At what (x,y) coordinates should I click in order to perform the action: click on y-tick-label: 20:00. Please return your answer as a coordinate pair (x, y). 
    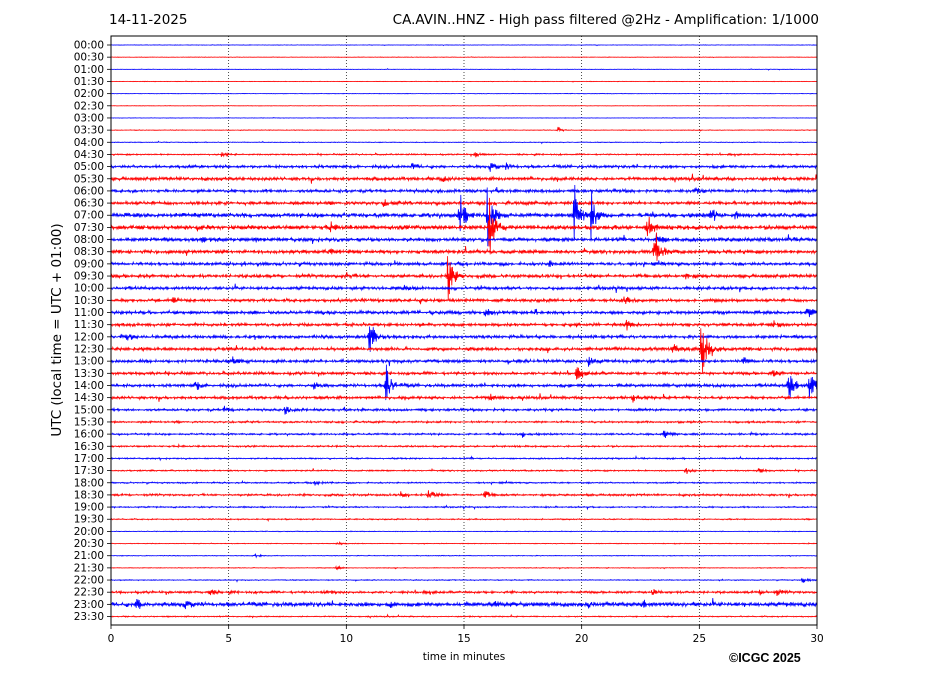
    Looking at the image, I should click on (89, 532).